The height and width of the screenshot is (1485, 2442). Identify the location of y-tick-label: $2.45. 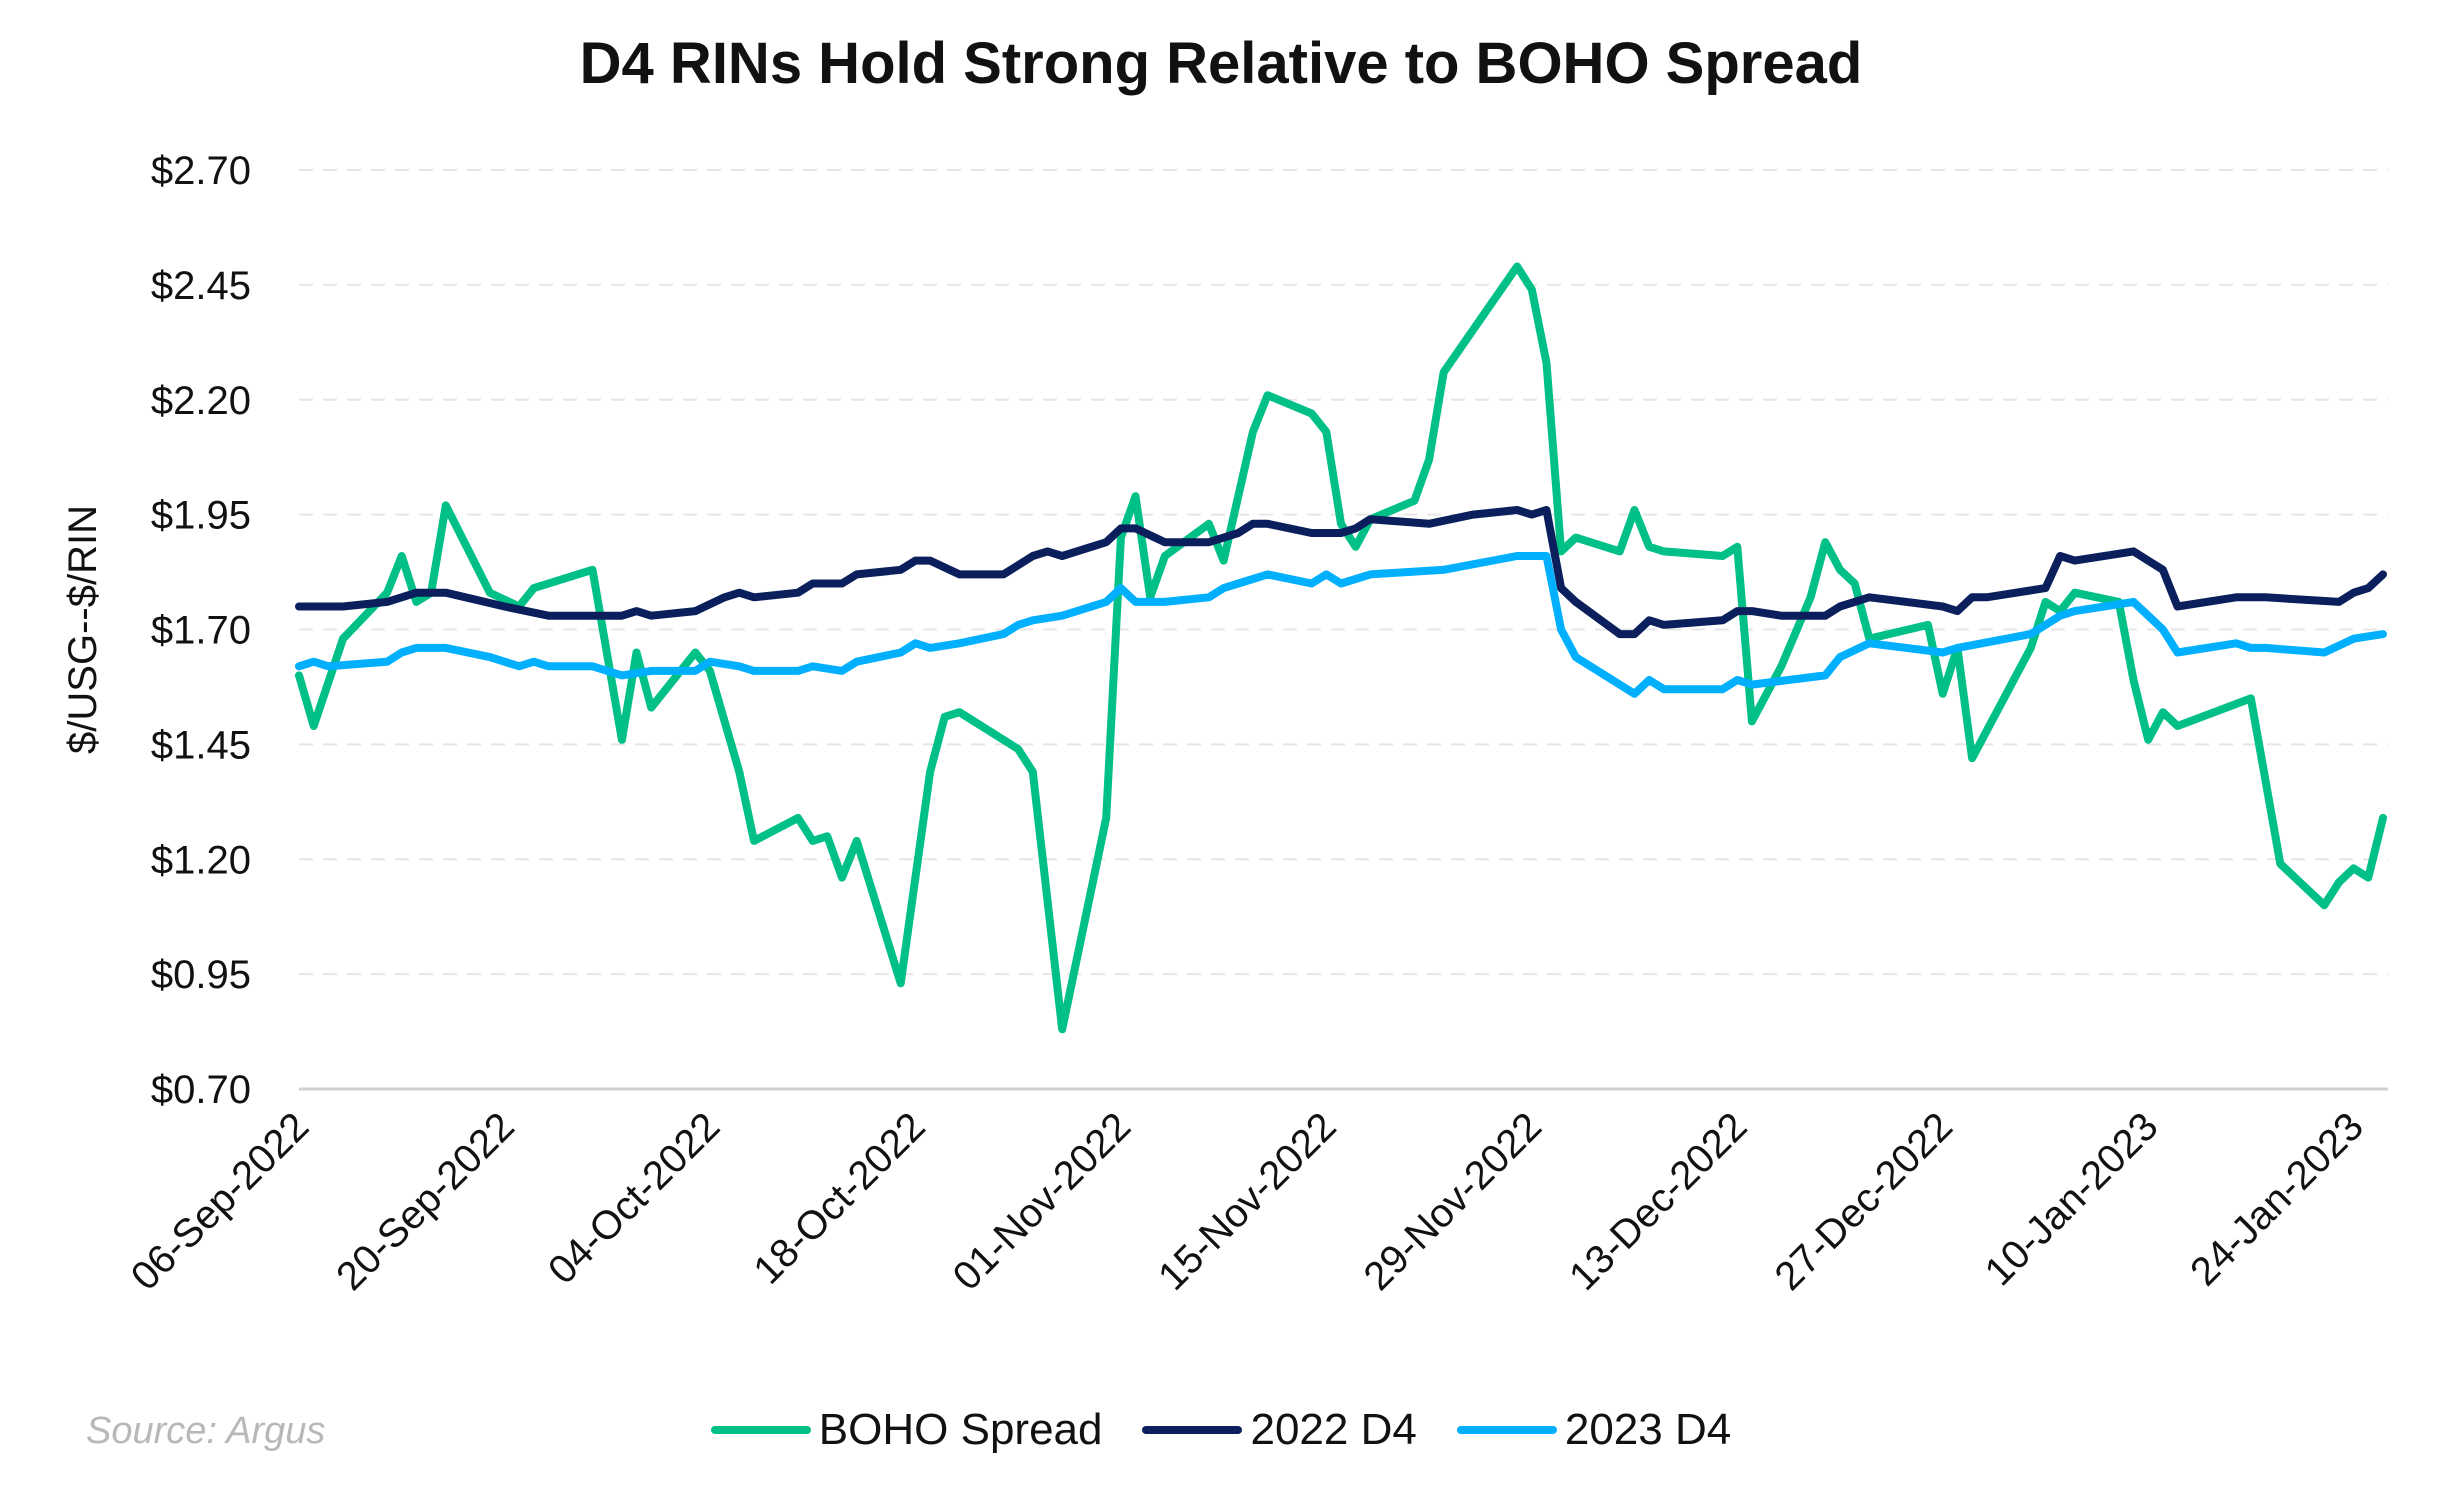
(201, 286).